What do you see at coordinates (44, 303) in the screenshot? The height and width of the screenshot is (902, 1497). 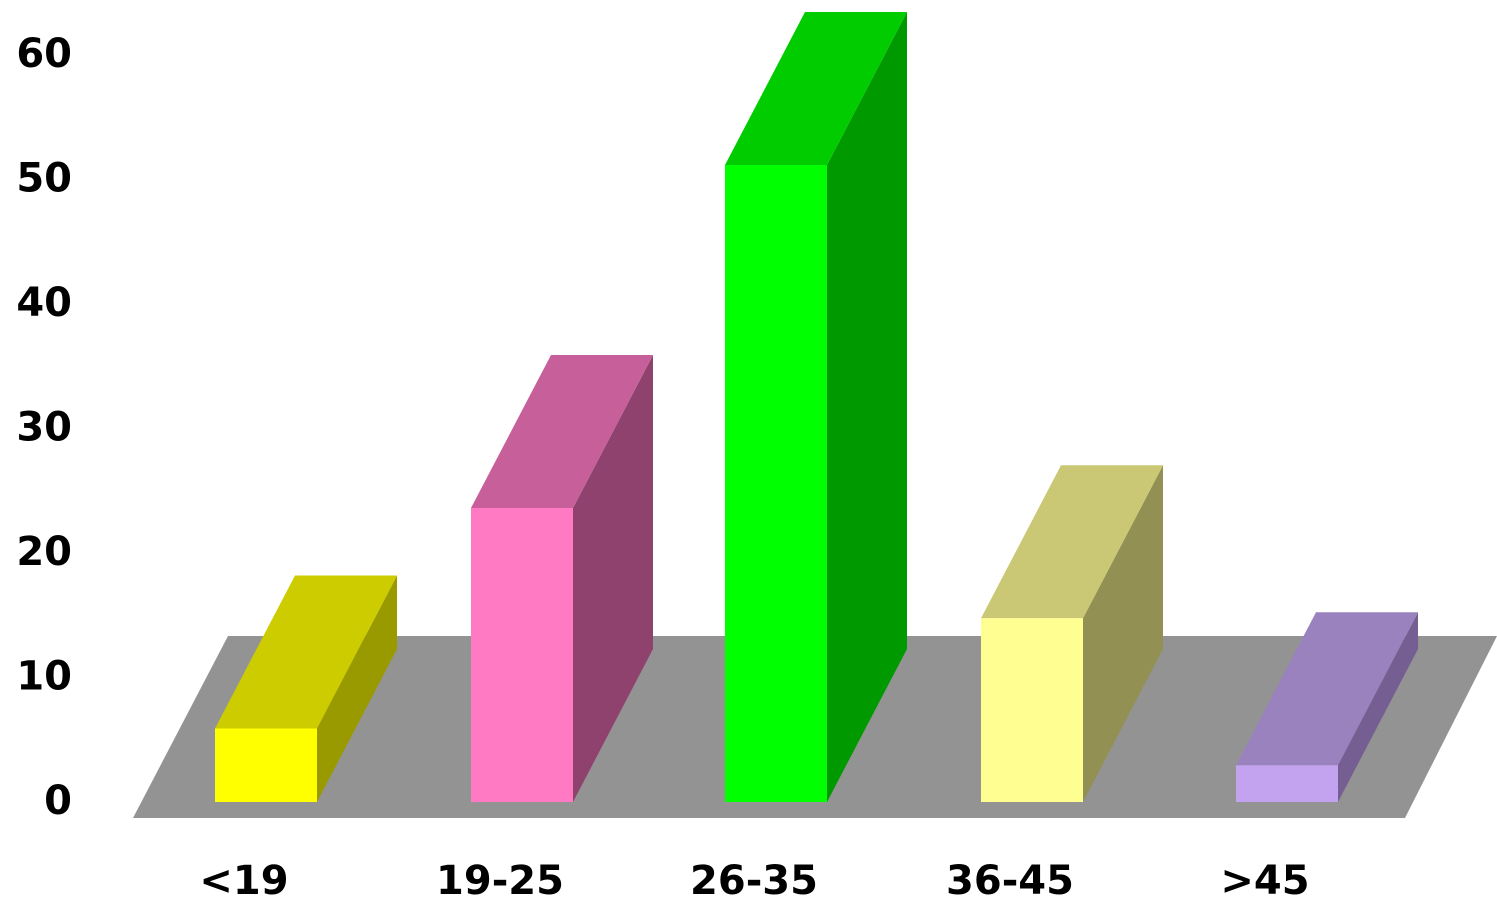 I see `y-tick-label: 40` at bounding box center [44, 303].